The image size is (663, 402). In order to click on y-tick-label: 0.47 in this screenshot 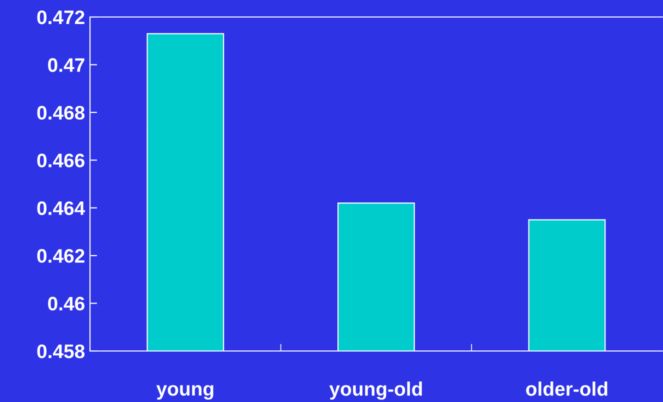, I will do `click(66, 65)`.